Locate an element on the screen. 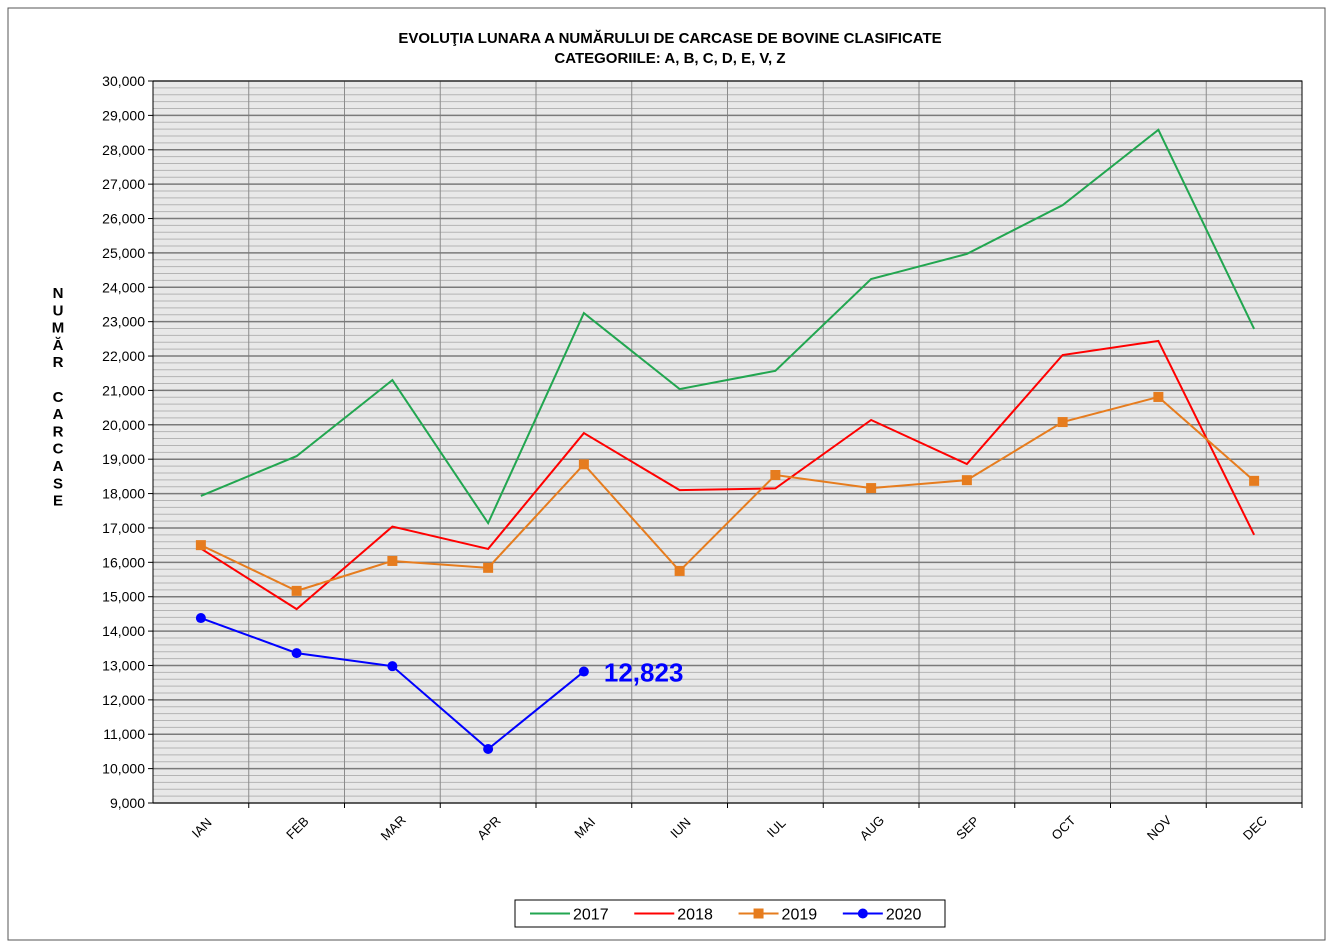 This screenshot has width=1333, height=948. y-tick-label: 20,000 is located at coordinates (123, 425).